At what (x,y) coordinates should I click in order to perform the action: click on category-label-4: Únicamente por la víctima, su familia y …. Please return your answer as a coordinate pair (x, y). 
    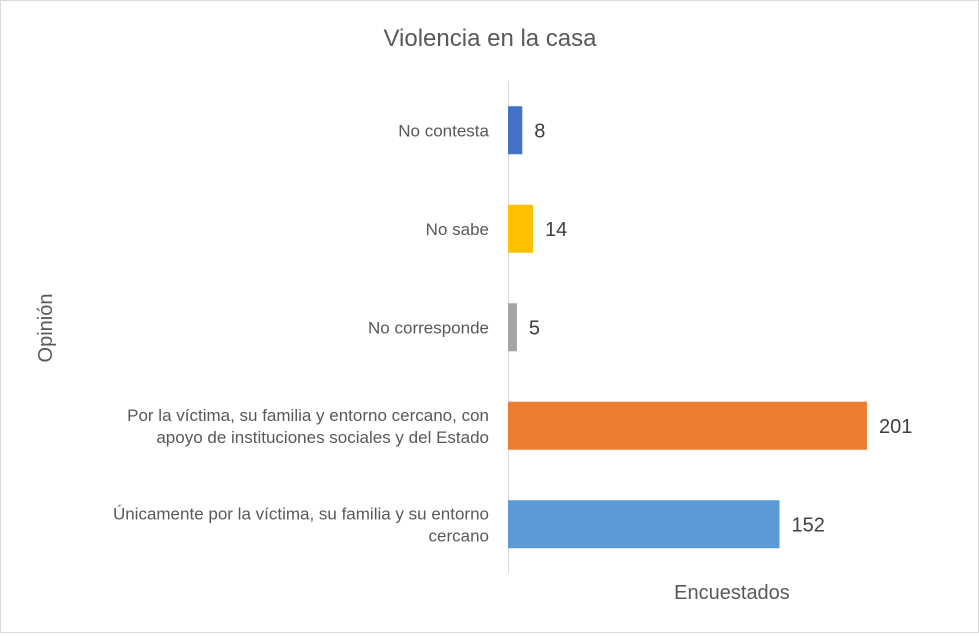
    Looking at the image, I should click on (301, 524).